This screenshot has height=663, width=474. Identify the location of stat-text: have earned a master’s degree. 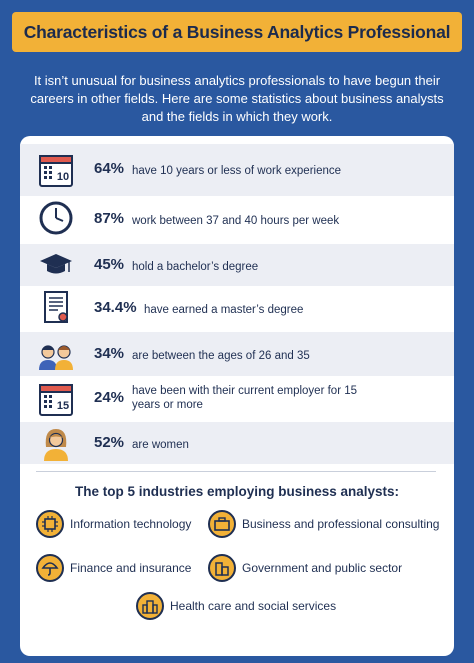
(224, 310).